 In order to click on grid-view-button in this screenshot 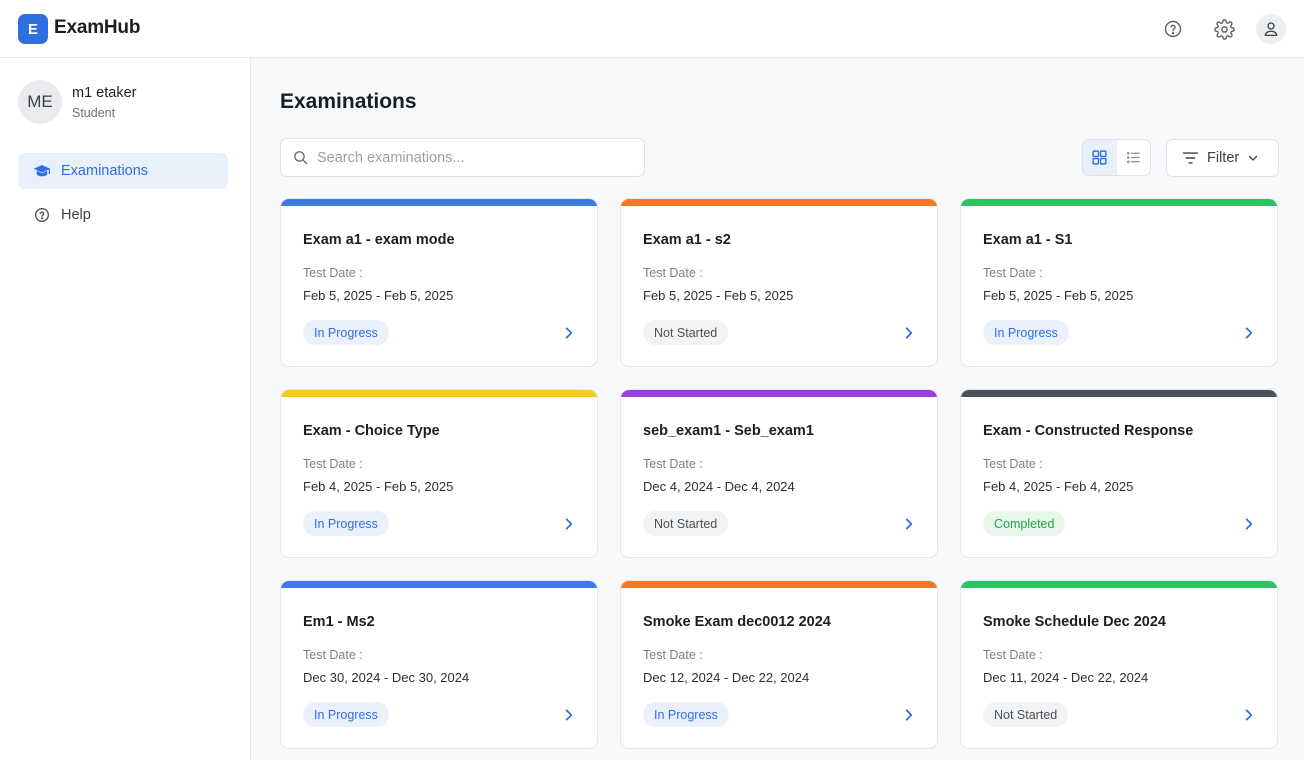, I will do `click(1100, 157)`.